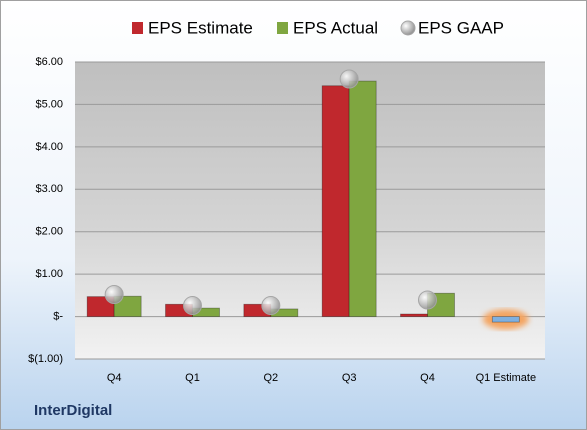  I want to click on x-tick-label: Q3, so click(349, 378).